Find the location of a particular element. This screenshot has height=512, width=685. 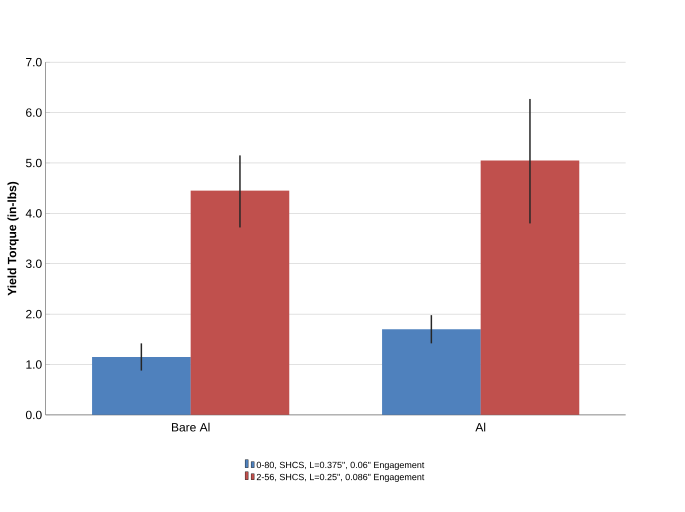

y-tick-label: 3.0 is located at coordinates (34, 264).